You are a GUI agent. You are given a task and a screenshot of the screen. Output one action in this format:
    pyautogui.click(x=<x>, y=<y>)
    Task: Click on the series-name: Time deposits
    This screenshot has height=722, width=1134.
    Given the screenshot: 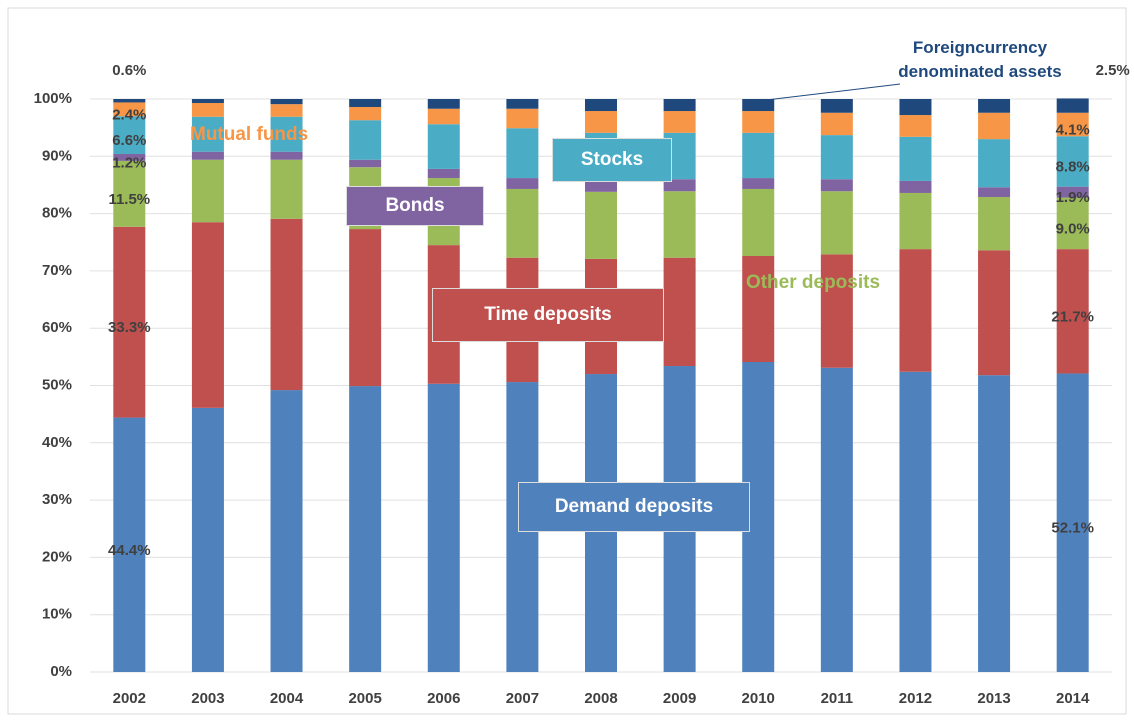 What is the action you would take?
    pyautogui.click(x=548, y=315)
    